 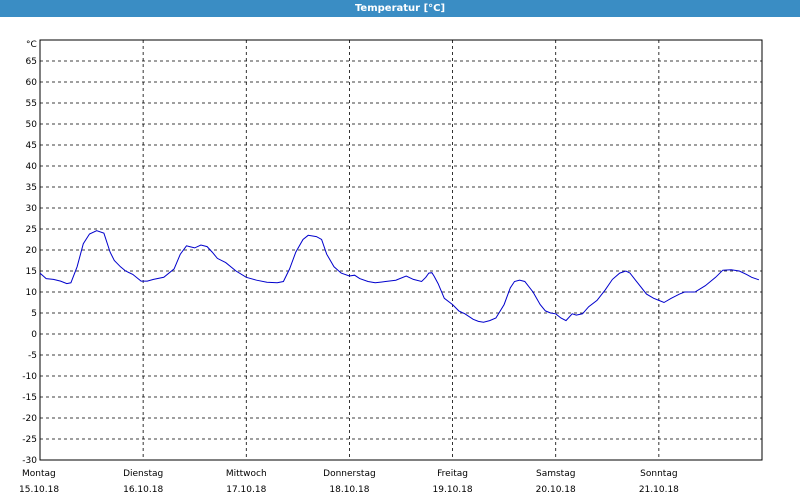 What do you see at coordinates (32, 83) in the screenshot?
I see `y-tick-label: 60` at bounding box center [32, 83].